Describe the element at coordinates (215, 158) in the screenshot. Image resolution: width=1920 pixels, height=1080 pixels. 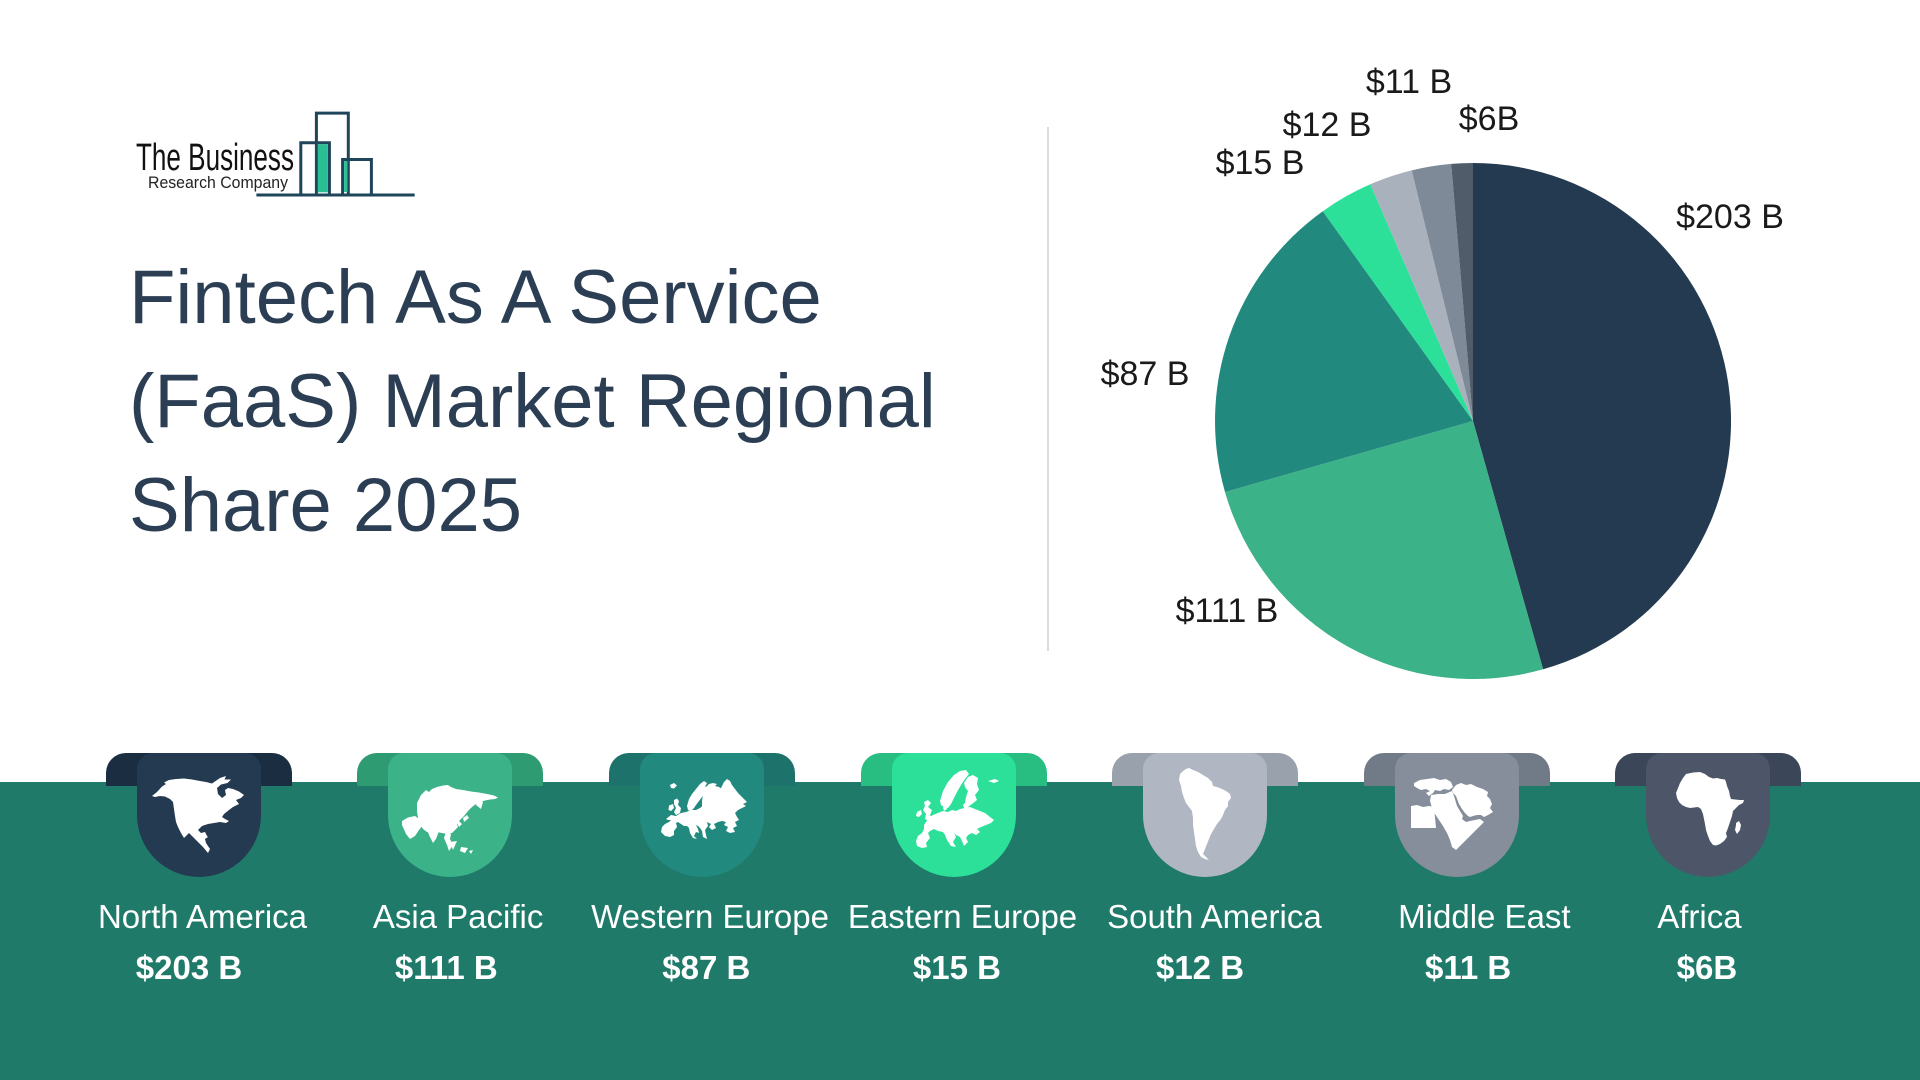
I see `svg-text: The Business` at that location.